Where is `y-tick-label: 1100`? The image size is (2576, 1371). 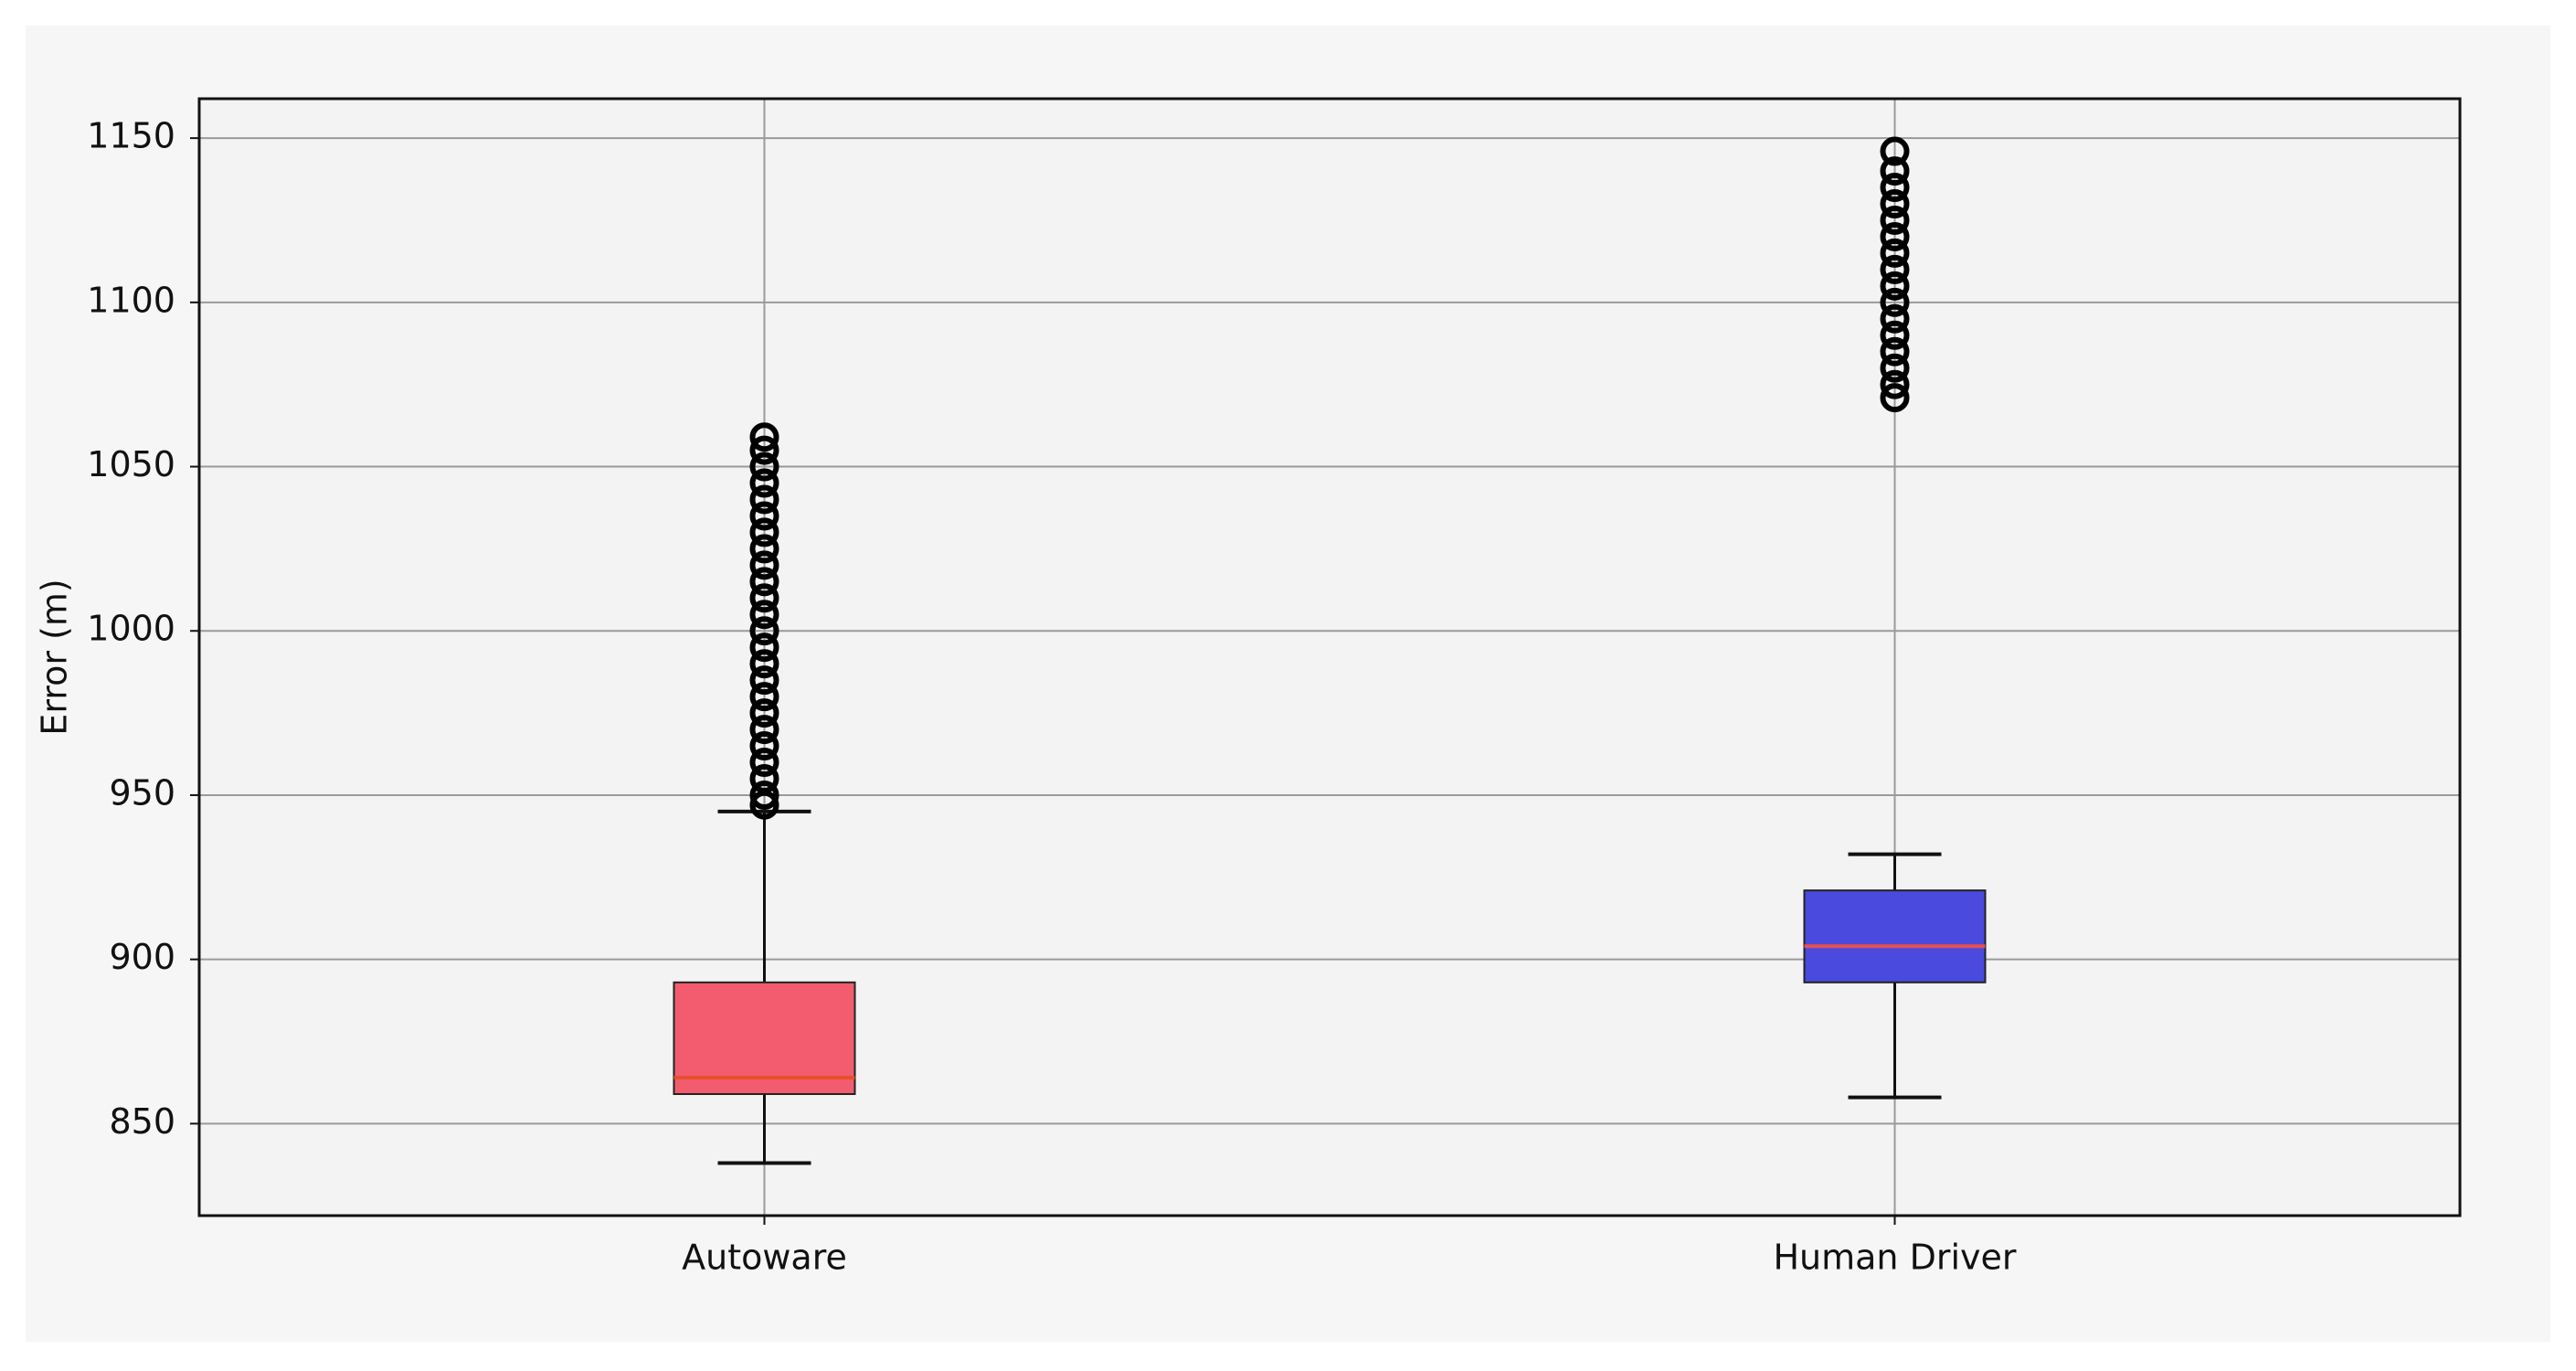 y-tick-label: 1100 is located at coordinates (131, 300).